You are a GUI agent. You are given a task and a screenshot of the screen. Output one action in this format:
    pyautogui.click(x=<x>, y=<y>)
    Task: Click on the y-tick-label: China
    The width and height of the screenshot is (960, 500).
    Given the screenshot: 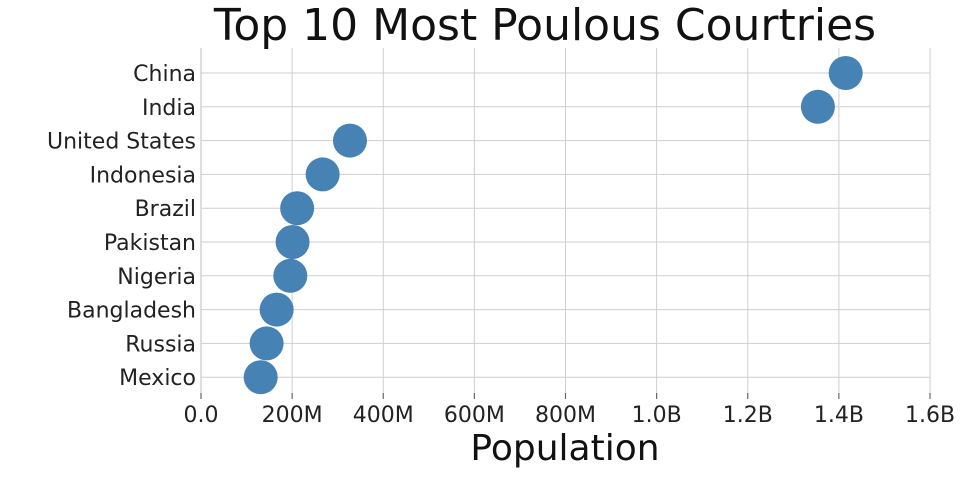 What is the action you would take?
    pyautogui.click(x=164, y=74)
    